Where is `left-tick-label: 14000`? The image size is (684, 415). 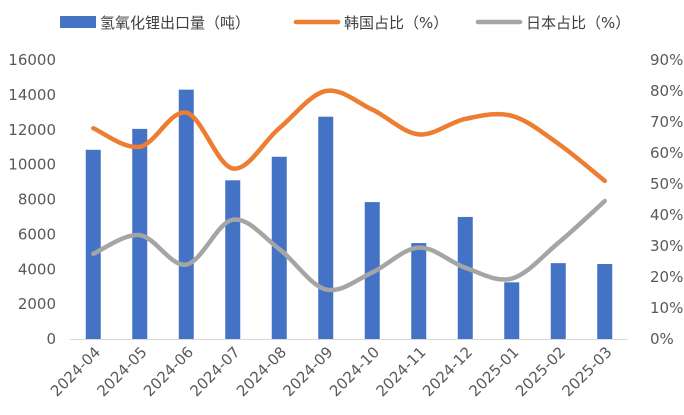 left-tick-label: 14000 is located at coordinates (32, 95).